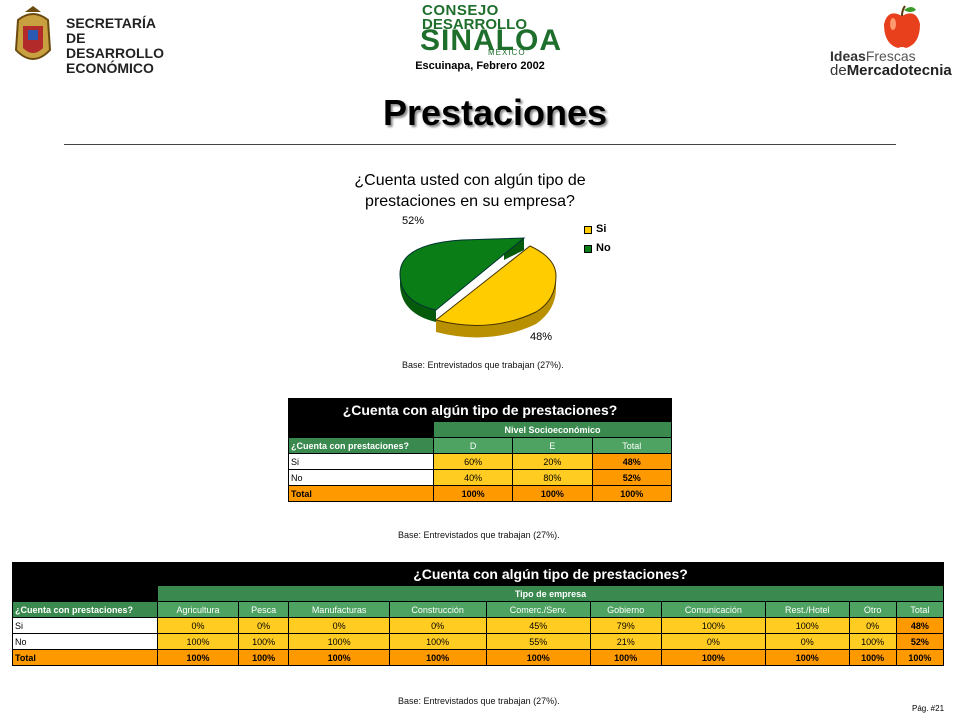 The width and height of the screenshot is (960, 720). I want to click on consejo-logo: CONSEJO DESARROLLO SINALOA MÉXICO, so click(489, 31).